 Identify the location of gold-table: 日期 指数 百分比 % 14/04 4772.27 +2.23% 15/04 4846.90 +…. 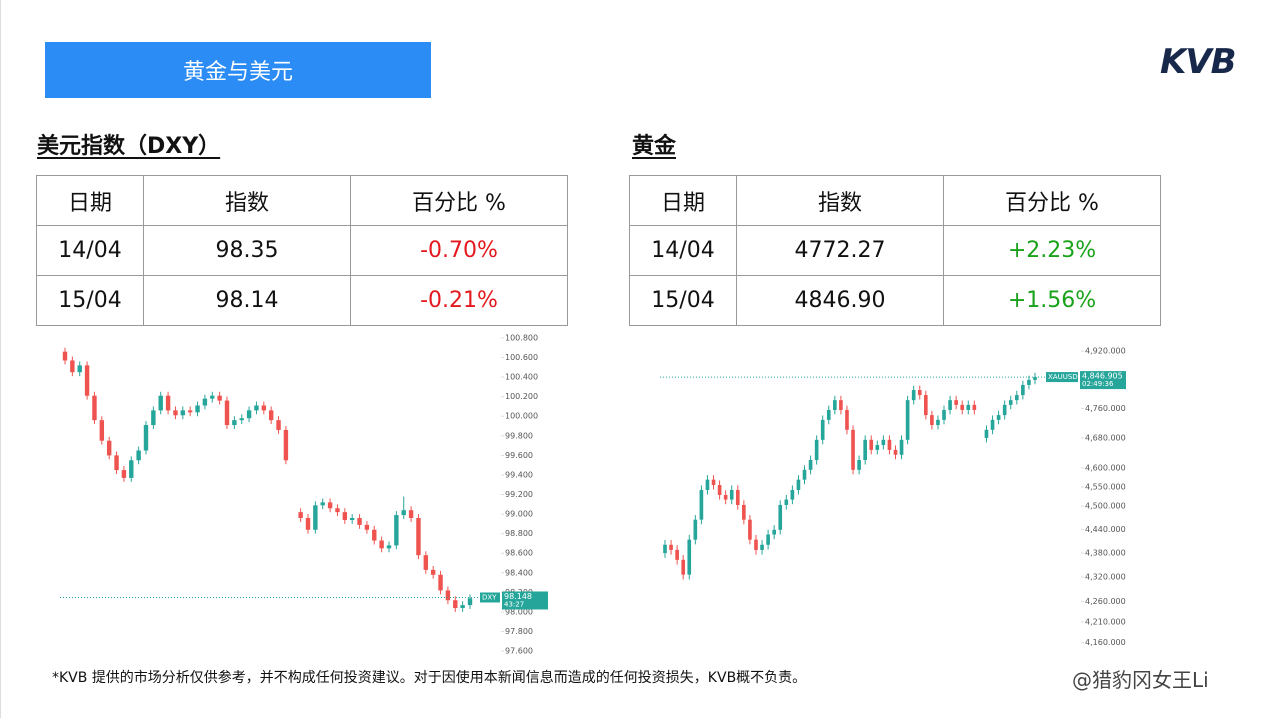
(895, 250).